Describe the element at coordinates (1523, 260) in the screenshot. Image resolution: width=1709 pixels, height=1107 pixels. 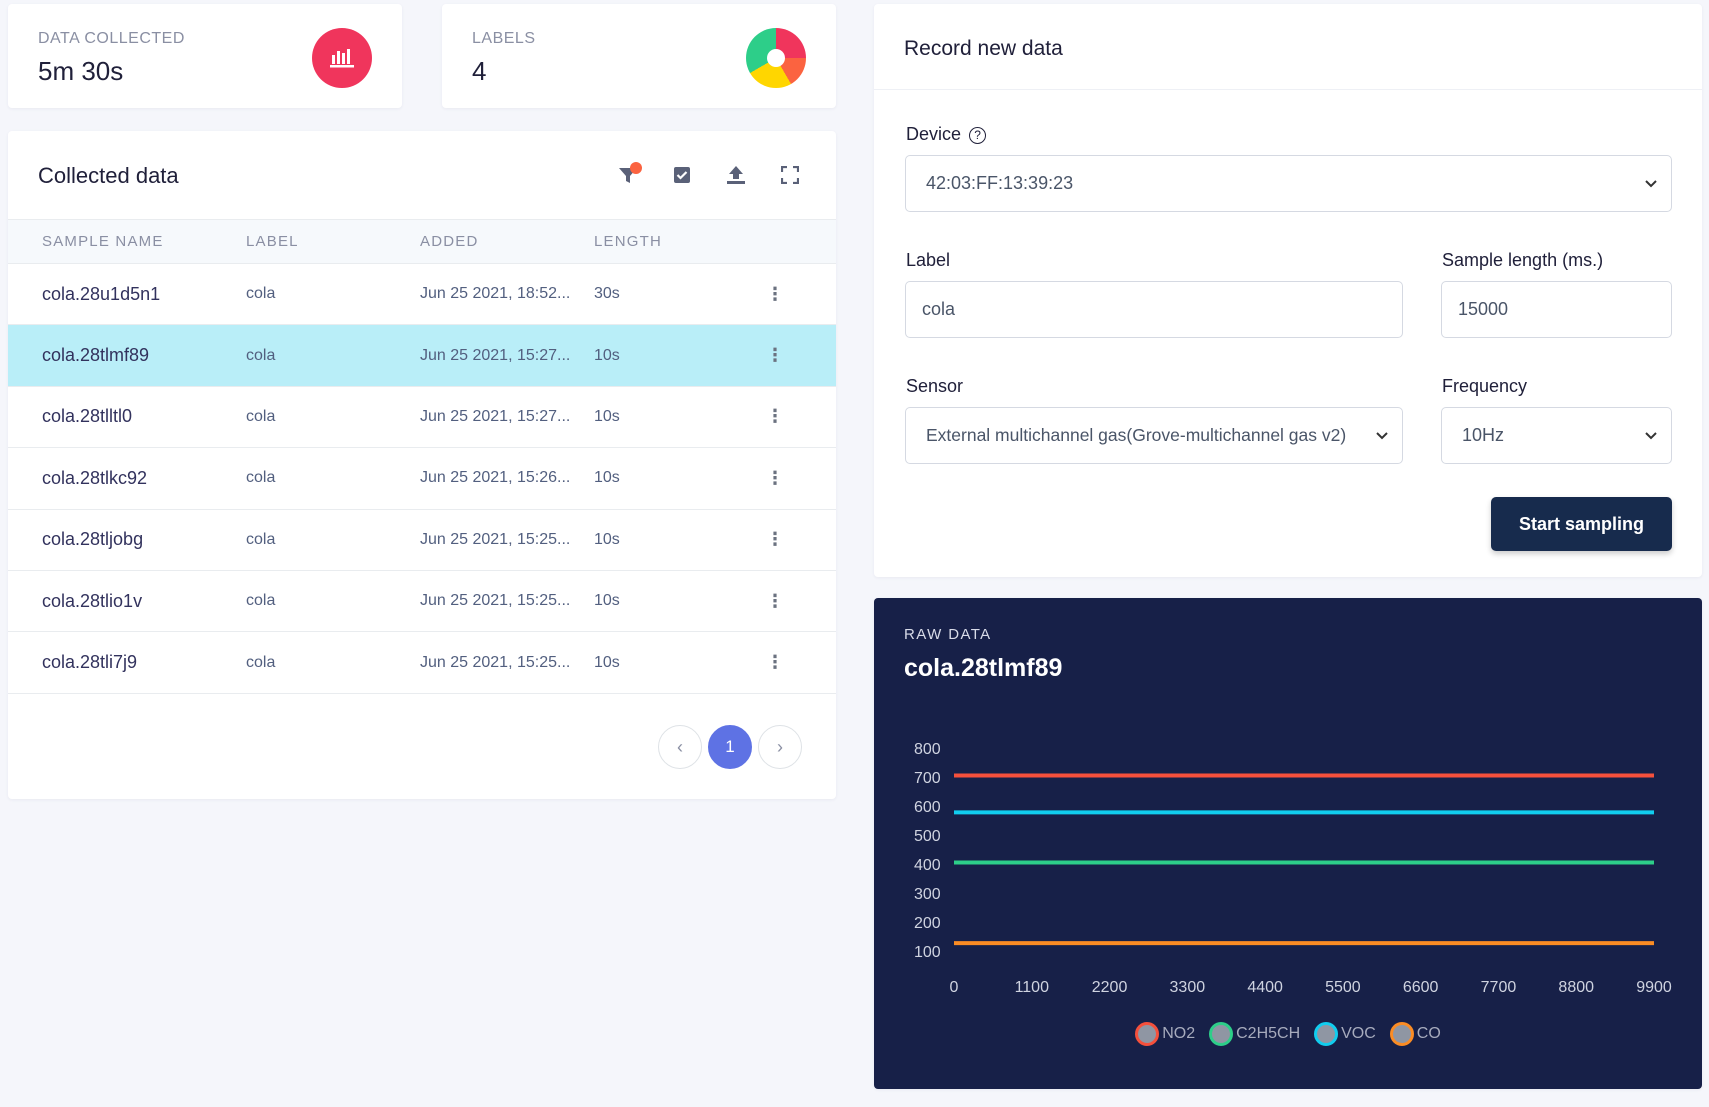
I see `sample-length-label: Sample length (ms.)` at that location.